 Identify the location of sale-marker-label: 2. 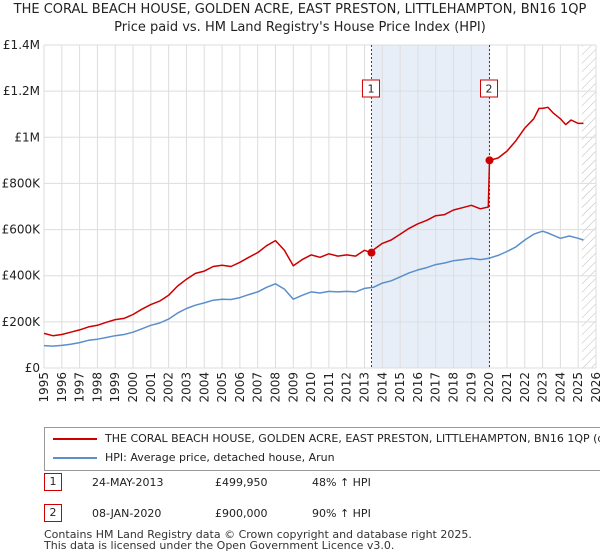
(489, 89).